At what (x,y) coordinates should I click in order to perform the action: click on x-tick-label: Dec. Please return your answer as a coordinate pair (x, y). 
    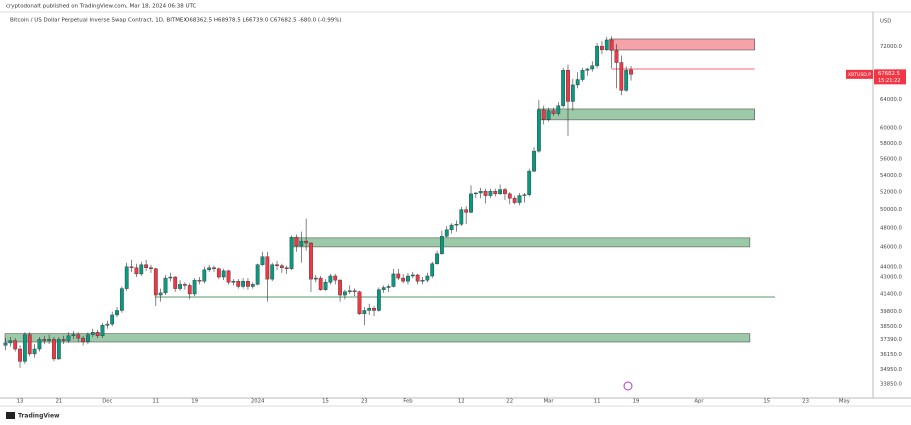
    Looking at the image, I should click on (107, 402).